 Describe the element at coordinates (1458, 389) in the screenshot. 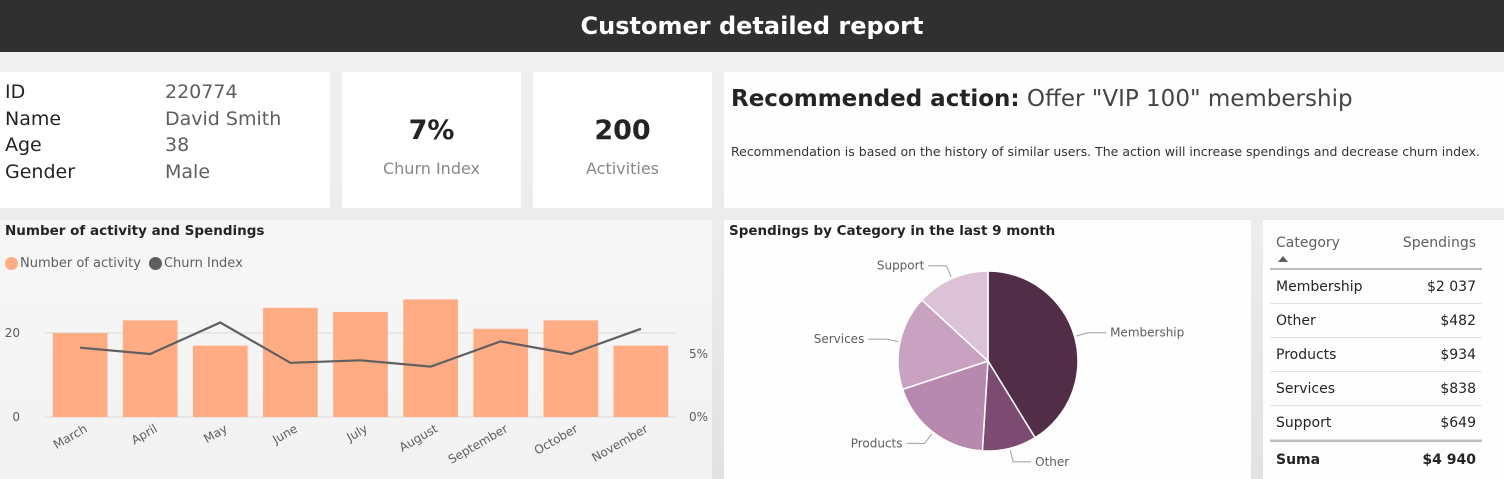

I see `table-cell-spendings: $838` at that location.